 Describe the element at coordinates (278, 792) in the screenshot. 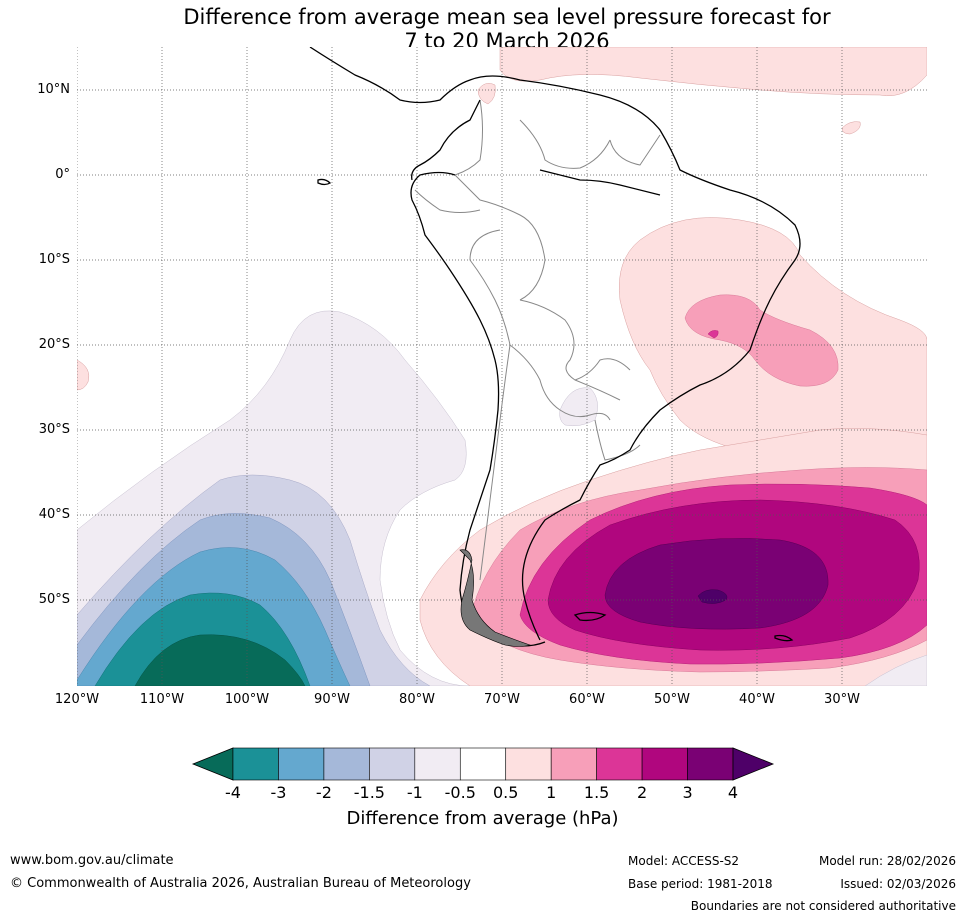

I see `colorbar-tick-label: -3` at that location.